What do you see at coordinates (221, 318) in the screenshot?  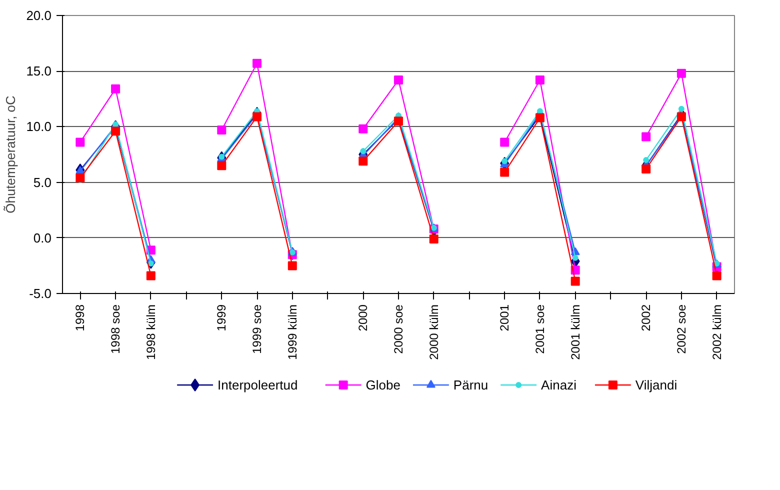 I see `x-tick-label: 1999` at bounding box center [221, 318].